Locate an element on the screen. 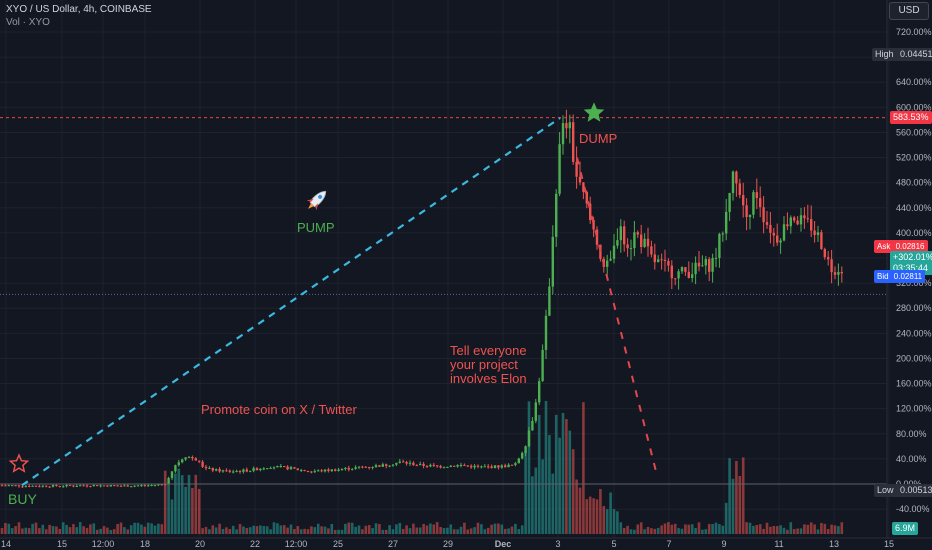  buy-annotation: BUY is located at coordinates (22, 499).